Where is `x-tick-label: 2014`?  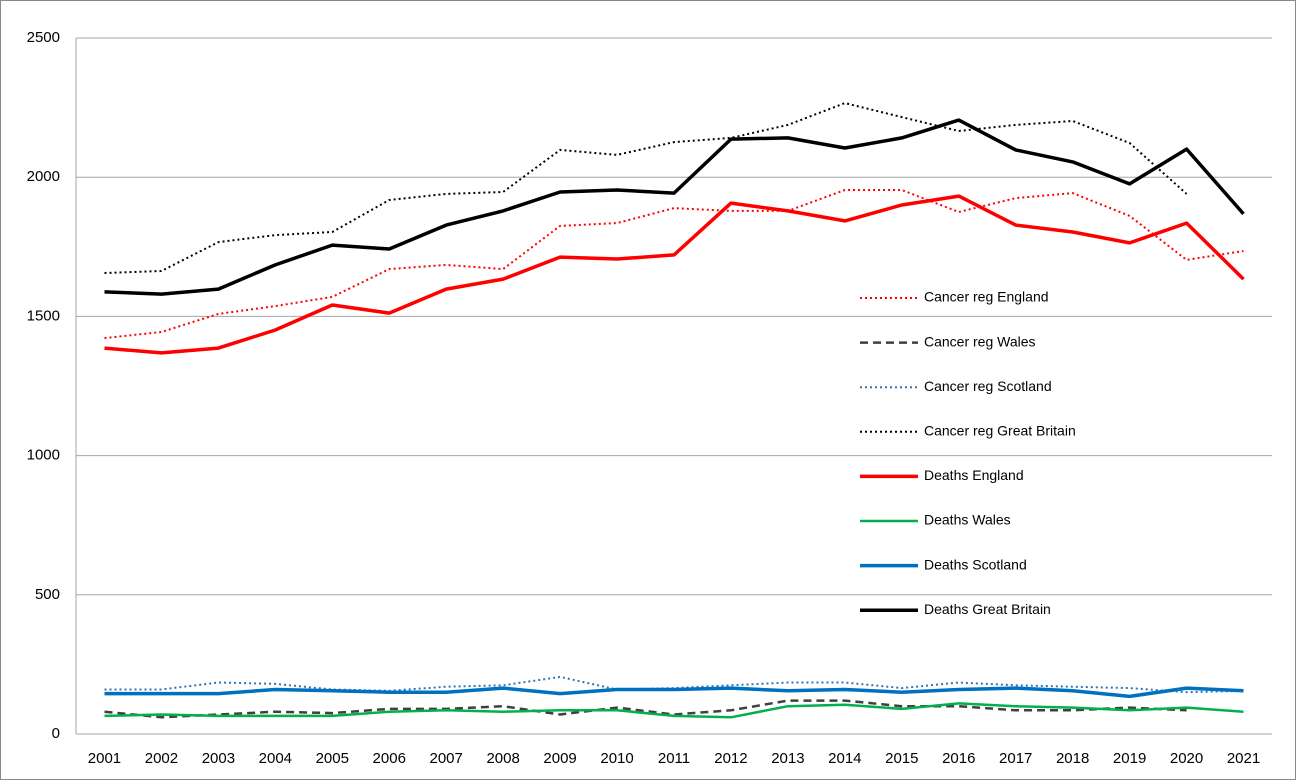
x-tick-label: 2014 is located at coordinates (844, 758).